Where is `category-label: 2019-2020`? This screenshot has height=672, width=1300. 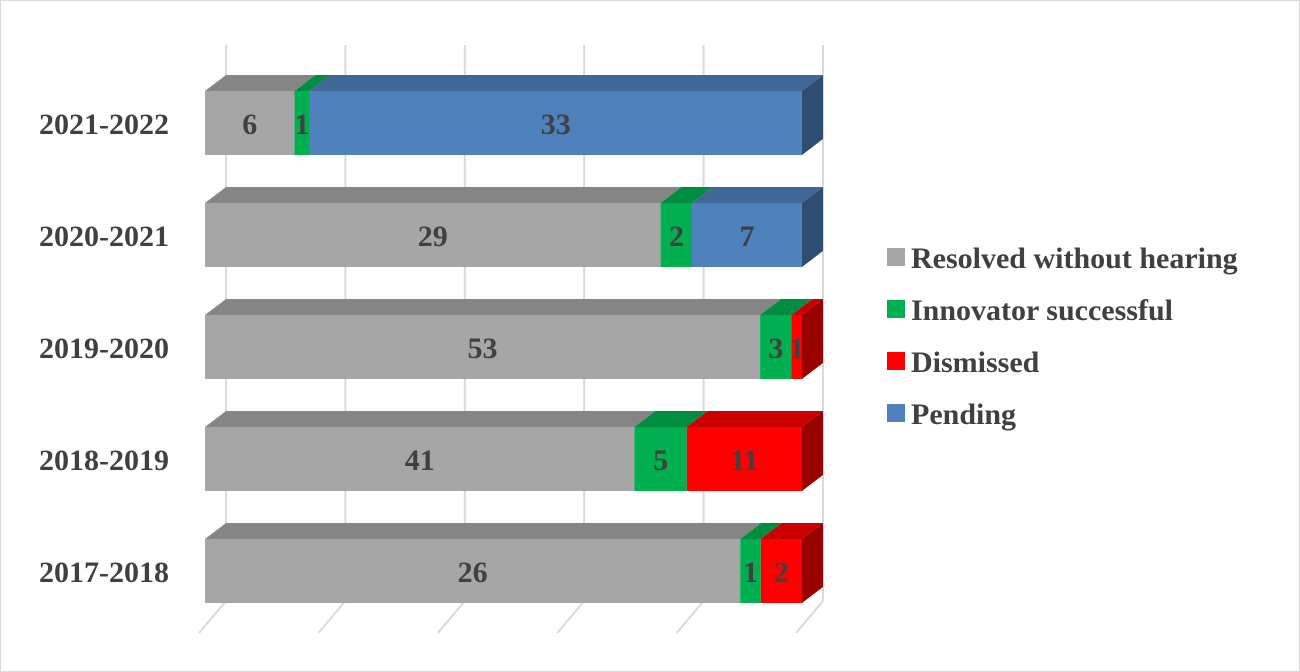 category-label: 2019-2020 is located at coordinates (104, 348).